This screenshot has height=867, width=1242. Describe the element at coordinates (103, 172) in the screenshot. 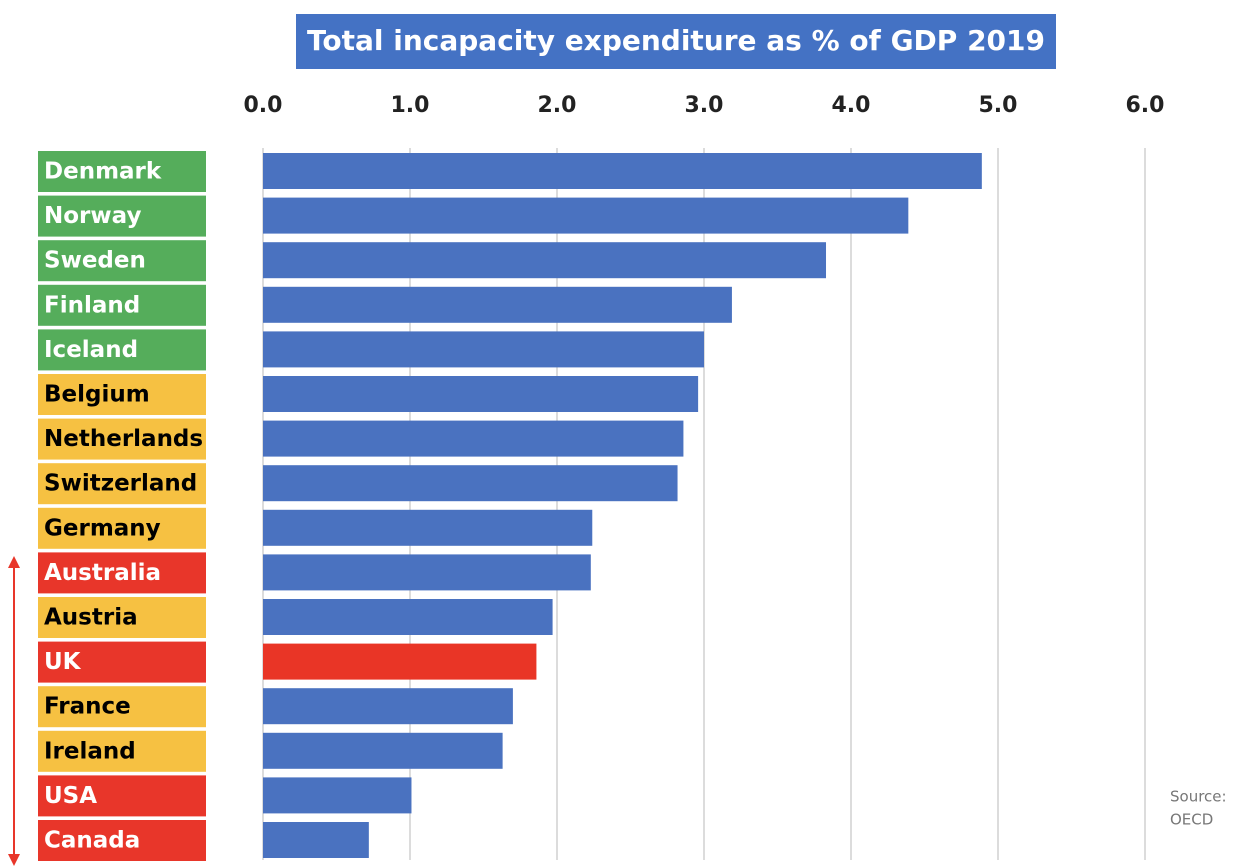

I see `category-label: Denmark` at that location.